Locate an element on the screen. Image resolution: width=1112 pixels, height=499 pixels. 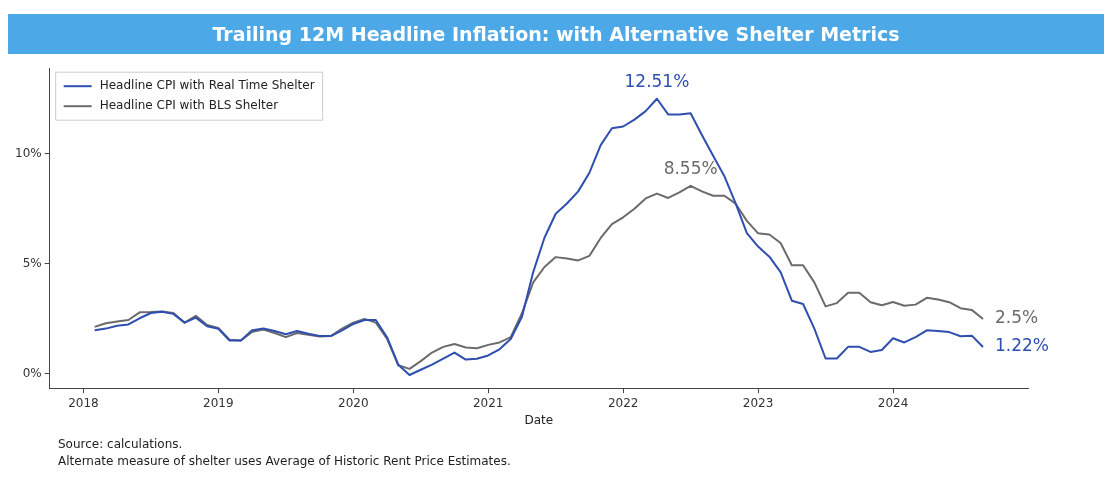
y-tick-label: 5% is located at coordinates (32, 263).